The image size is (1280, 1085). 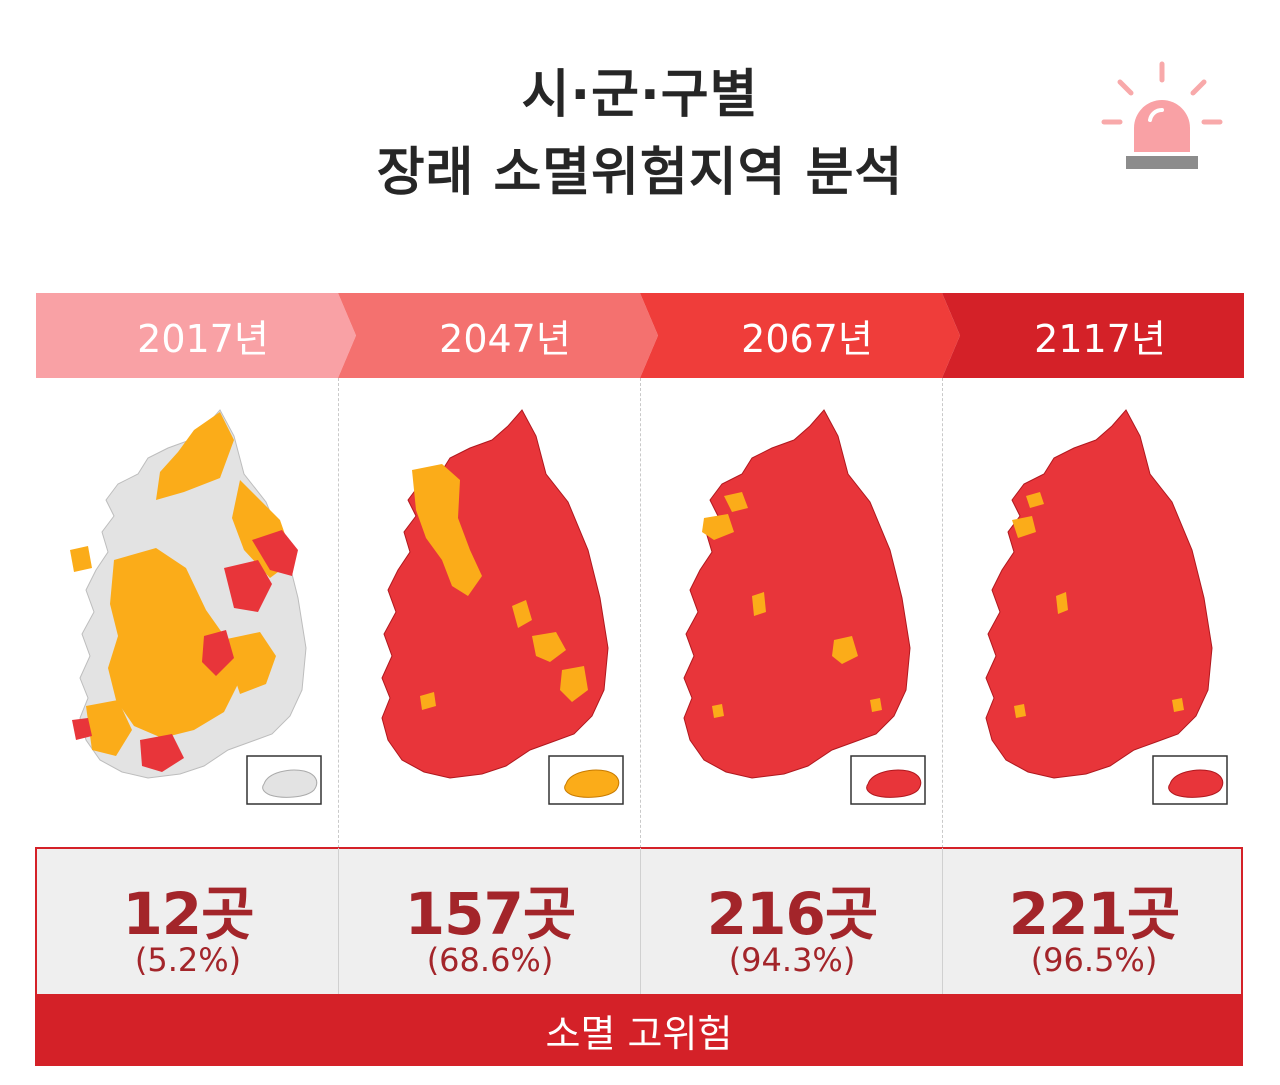 I want to click on year-segment-2017: 2017년, so click(x=196, y=335).